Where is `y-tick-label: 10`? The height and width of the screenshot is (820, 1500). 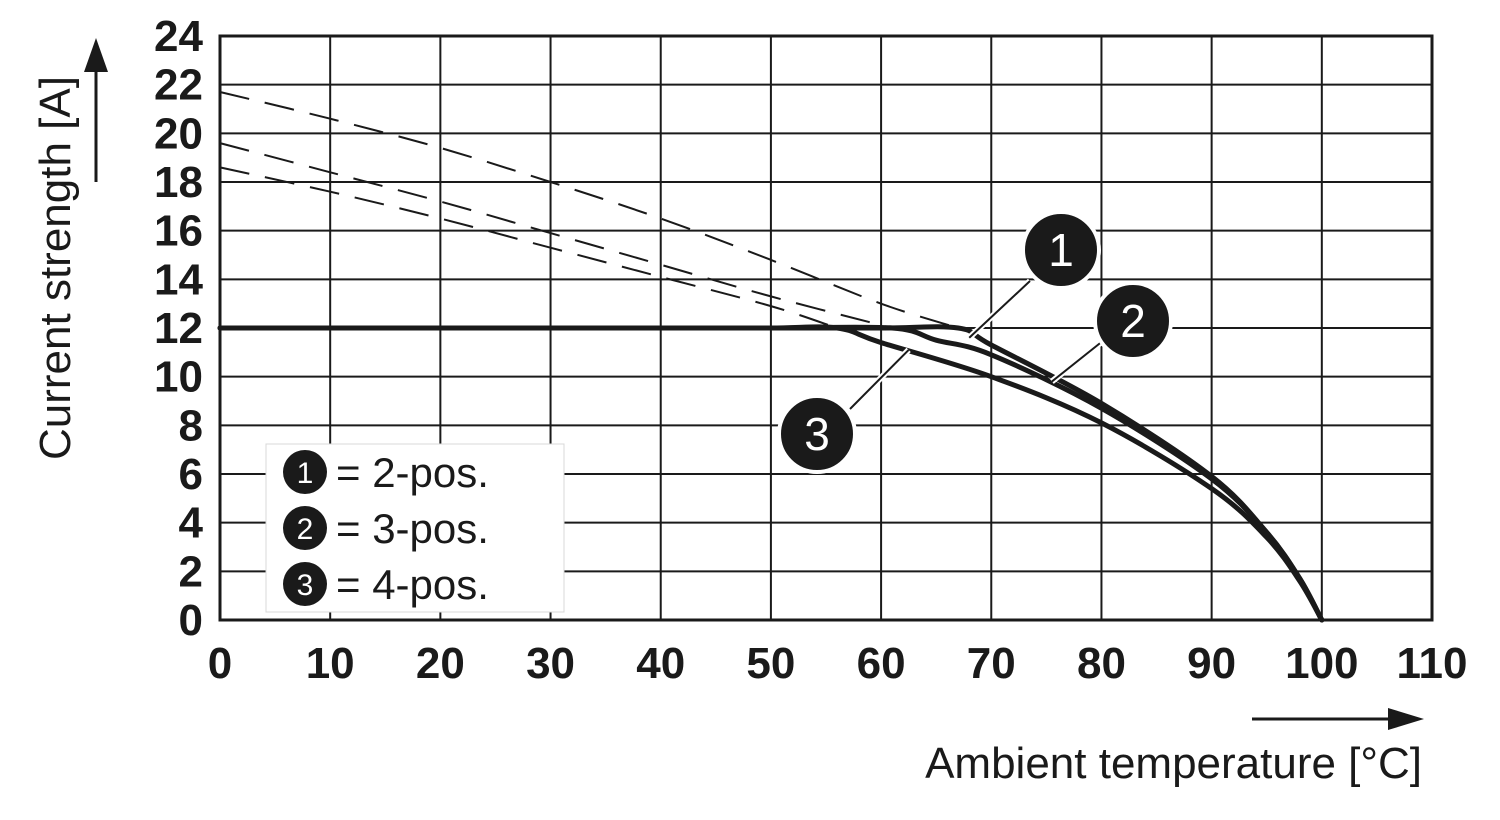
y-tick-label: 10 is located at coordinates (178, 377).